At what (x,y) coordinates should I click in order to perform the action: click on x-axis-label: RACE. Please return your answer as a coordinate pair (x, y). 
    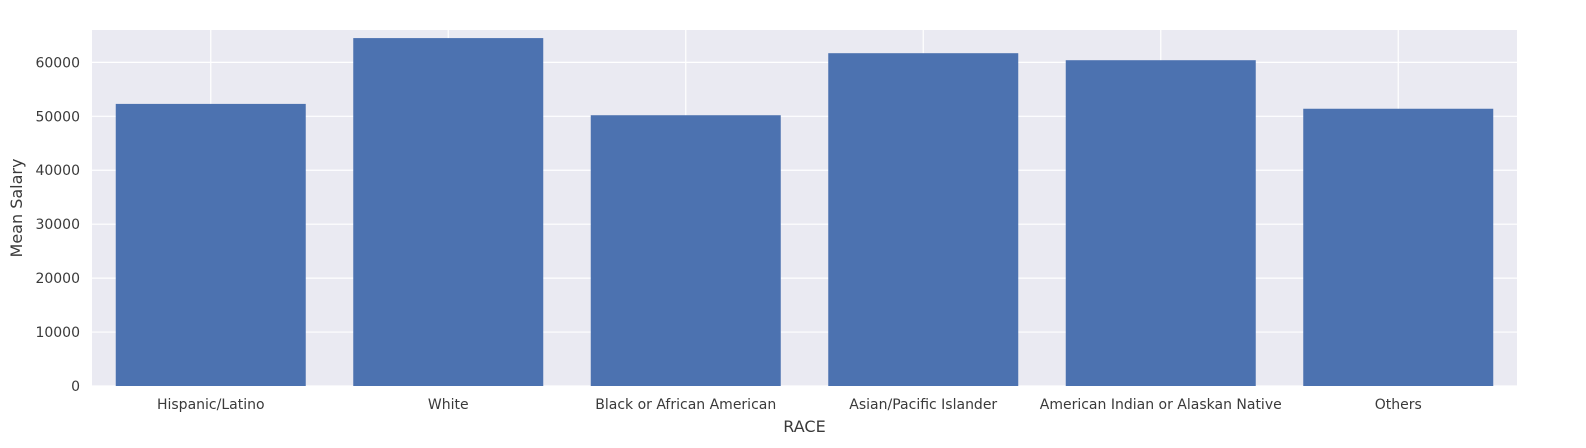
    Looking at the image, I should click on (804, 426).